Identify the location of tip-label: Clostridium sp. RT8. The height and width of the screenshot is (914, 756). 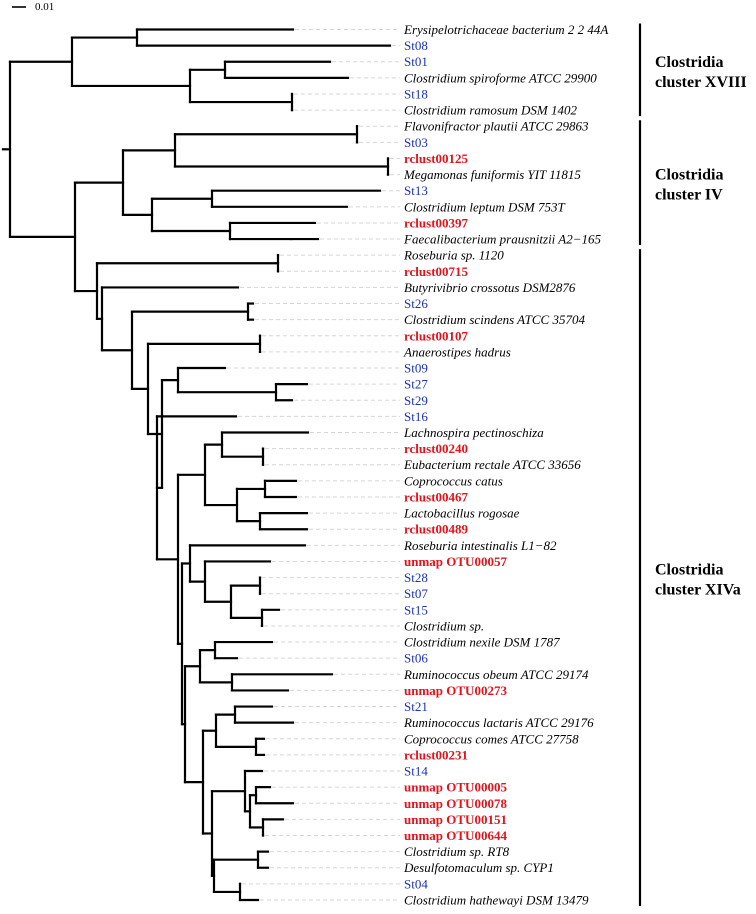
(457, 851).